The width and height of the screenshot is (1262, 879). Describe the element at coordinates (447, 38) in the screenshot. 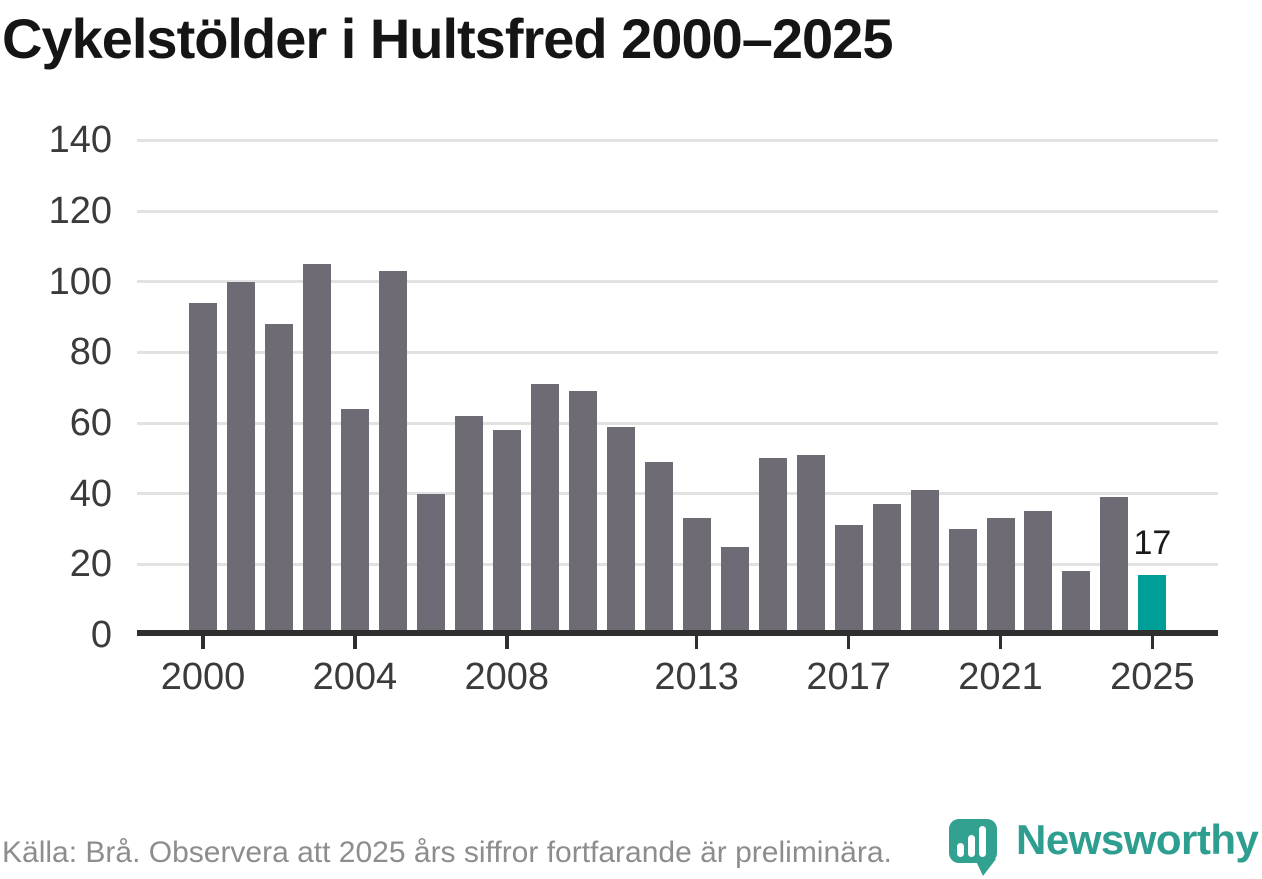

I see `chart-title: Cykelstölder i Hultsfred 2000–2025` at that location.